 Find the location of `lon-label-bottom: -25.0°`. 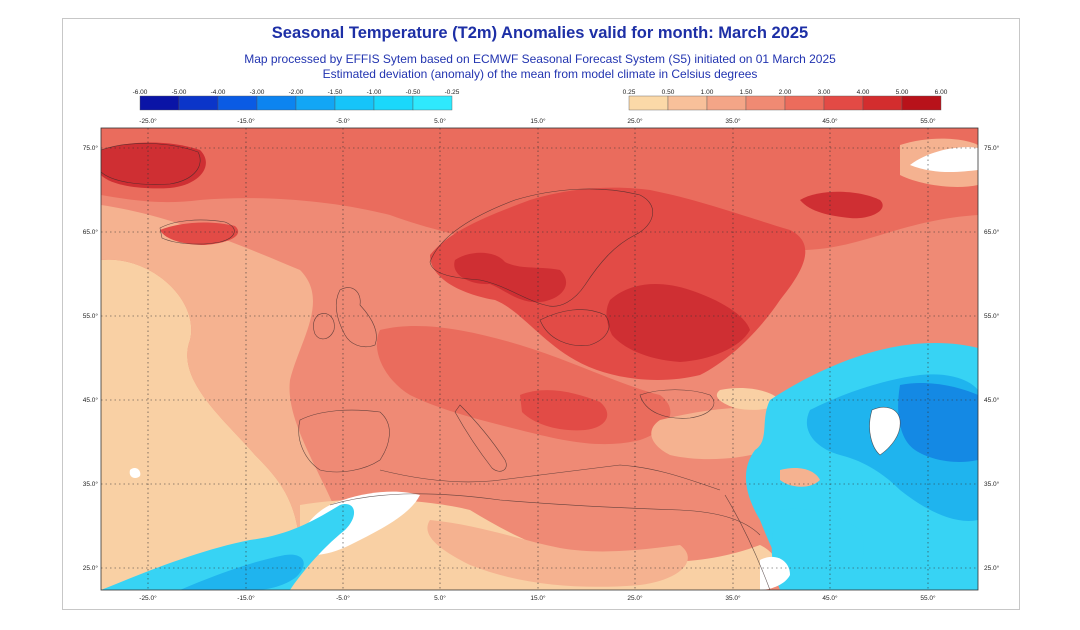

lon-label-bottom: -25.0° is located at coordinates (148, 598).